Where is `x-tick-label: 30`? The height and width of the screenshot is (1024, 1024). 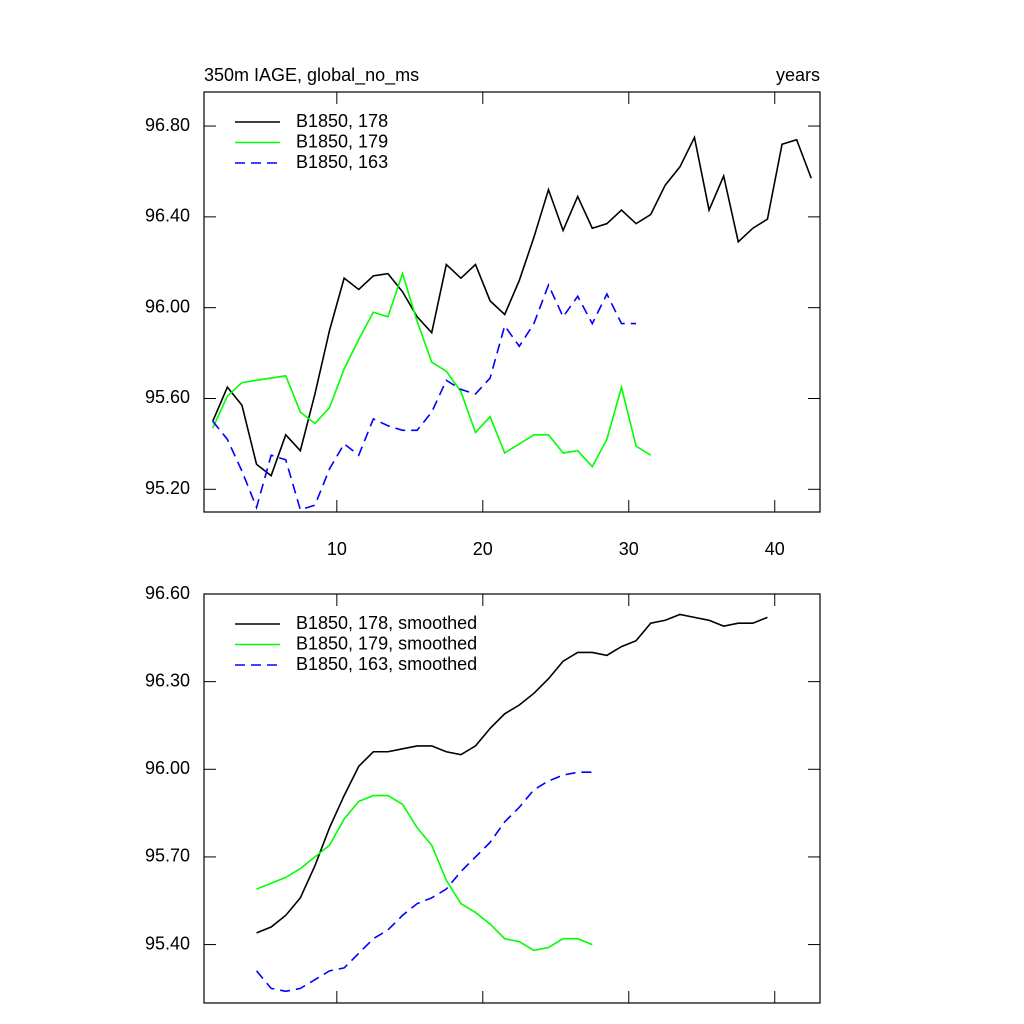 x-tick-label: 30 is located at coordinates (629, 549).